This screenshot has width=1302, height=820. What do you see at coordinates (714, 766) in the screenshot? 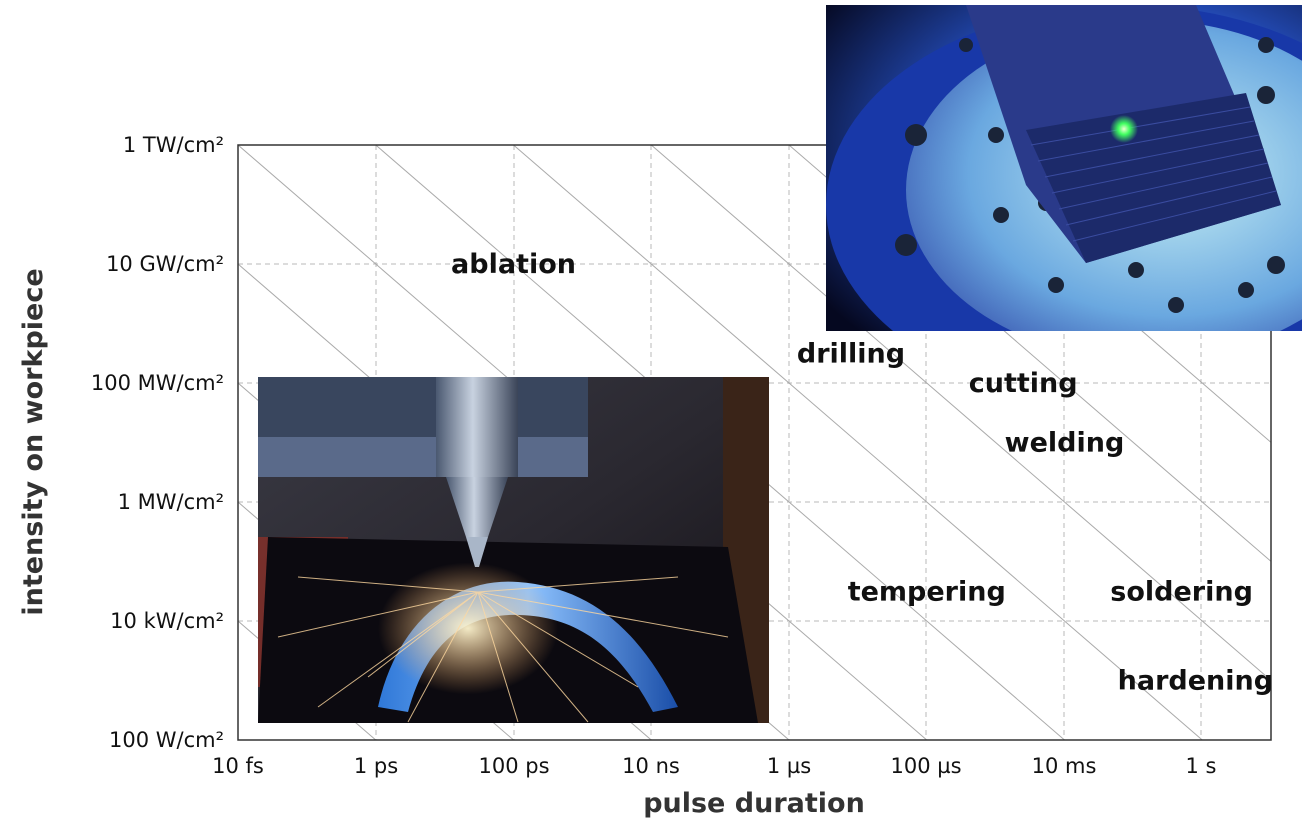
I see `x-tick-labels: 10 fs 1 ps 100 ps 10 ns 1 µs 100 µs 10 ms 1 s` at bounding box center [714, 766].